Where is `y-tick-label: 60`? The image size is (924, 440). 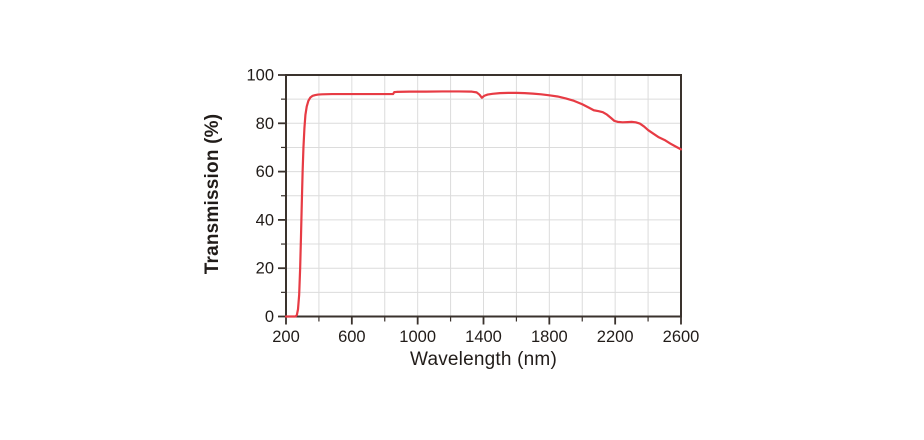 y-tick-label: 60 is located at coordinates (265, 172).